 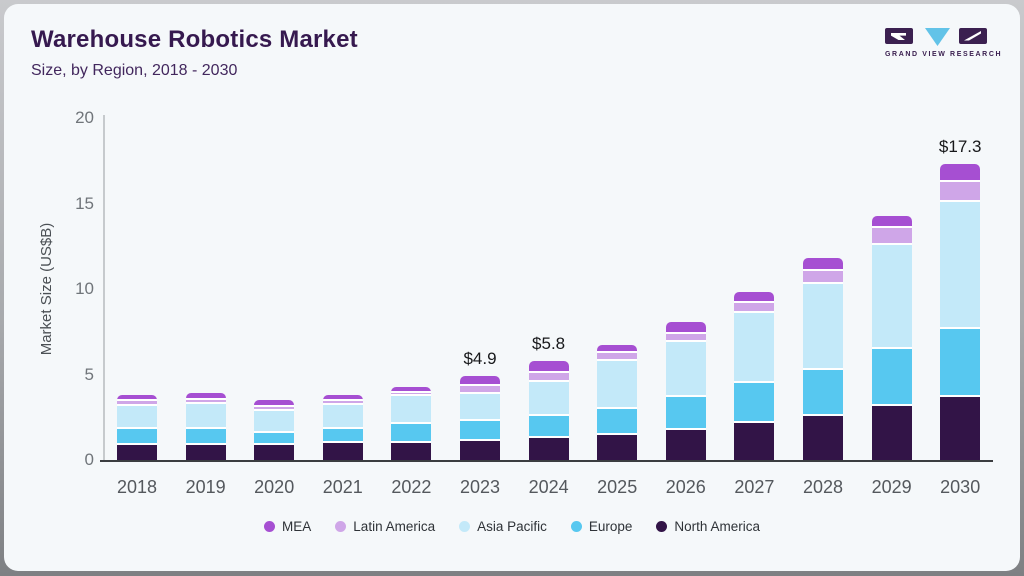 I want to click on bar-segment-latin-america-2019, so click(x=205, y=399).